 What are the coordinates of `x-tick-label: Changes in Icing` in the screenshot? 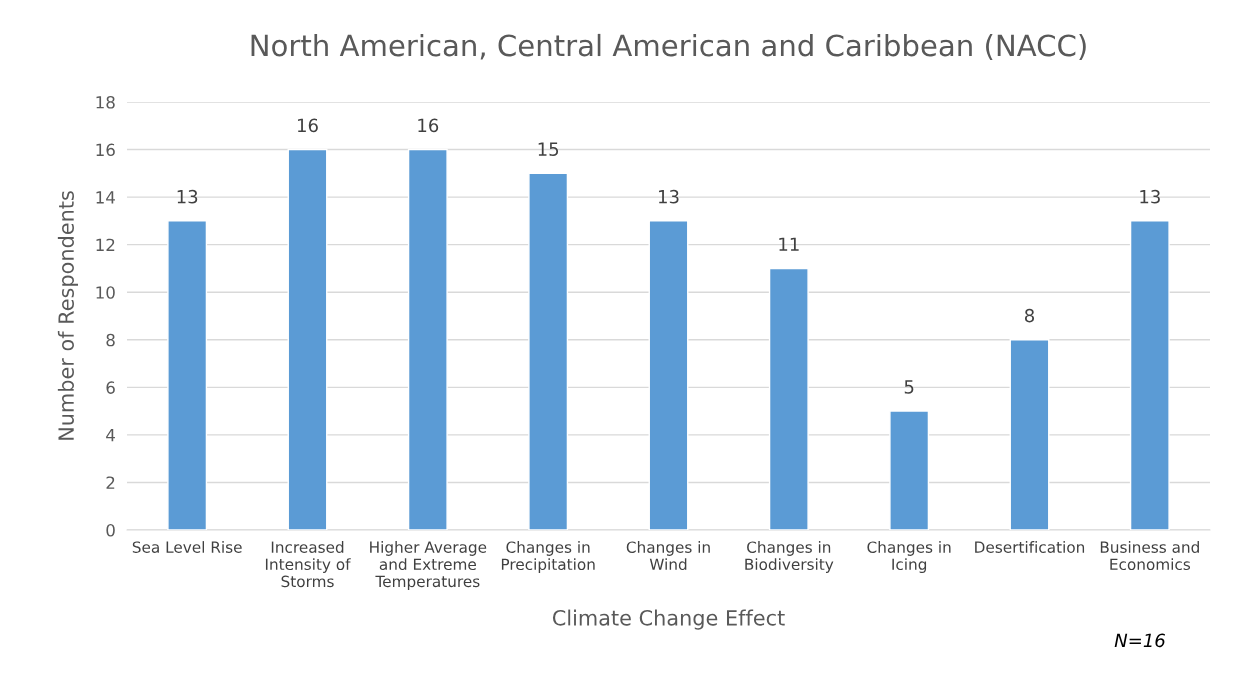 It's located at (909, 557).